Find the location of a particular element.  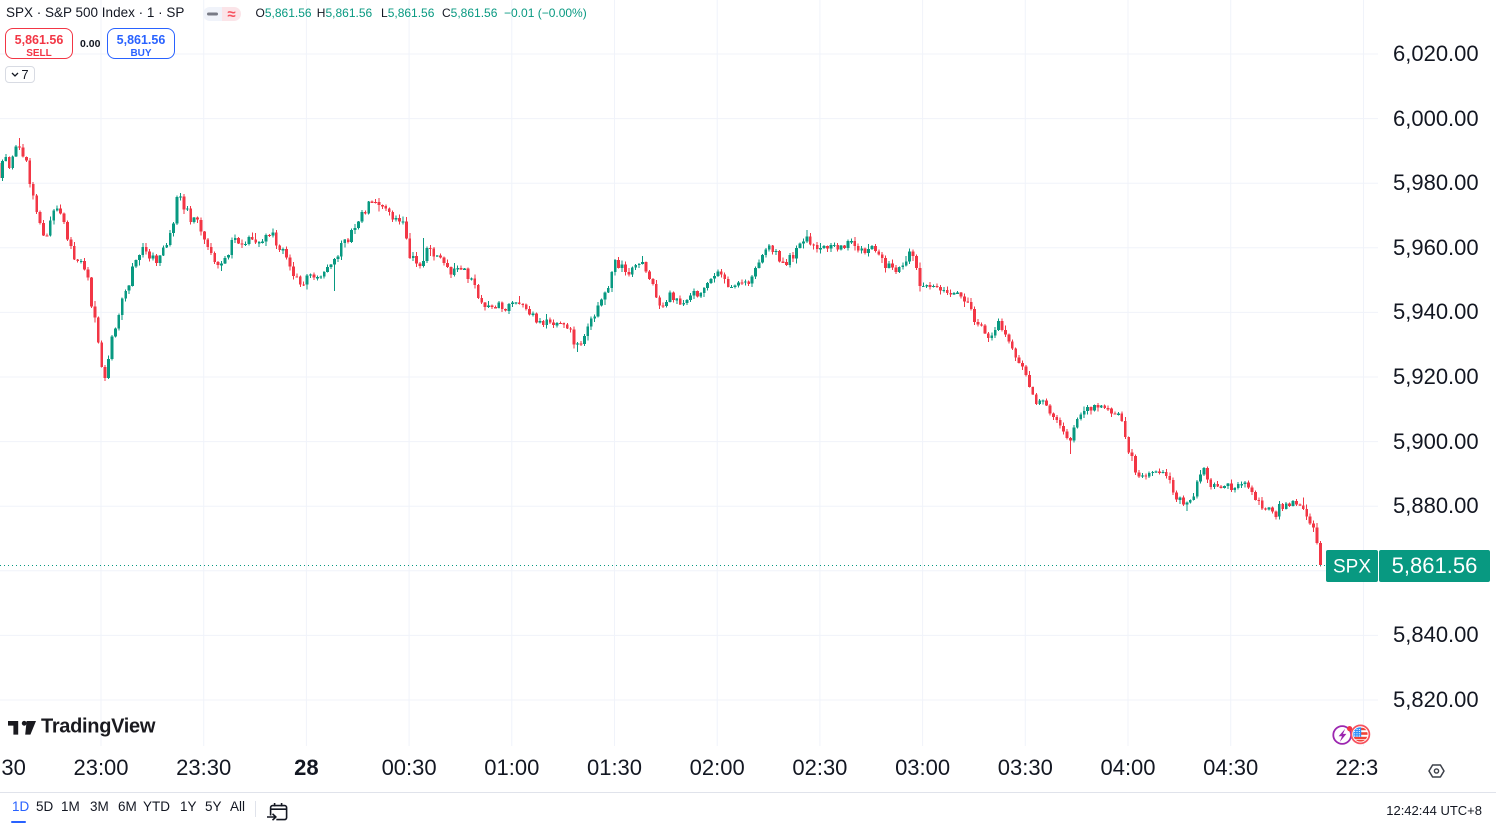

svg-text: TradingView is located at coordinates (98, 727).